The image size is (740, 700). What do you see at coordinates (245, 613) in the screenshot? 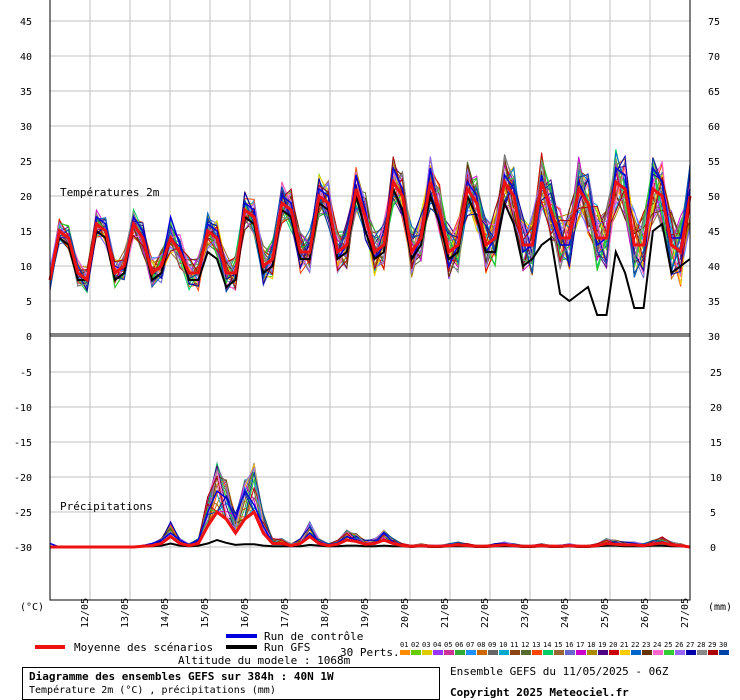
I see `date-tick-label: 16/05` at bounding box center [245, 613].